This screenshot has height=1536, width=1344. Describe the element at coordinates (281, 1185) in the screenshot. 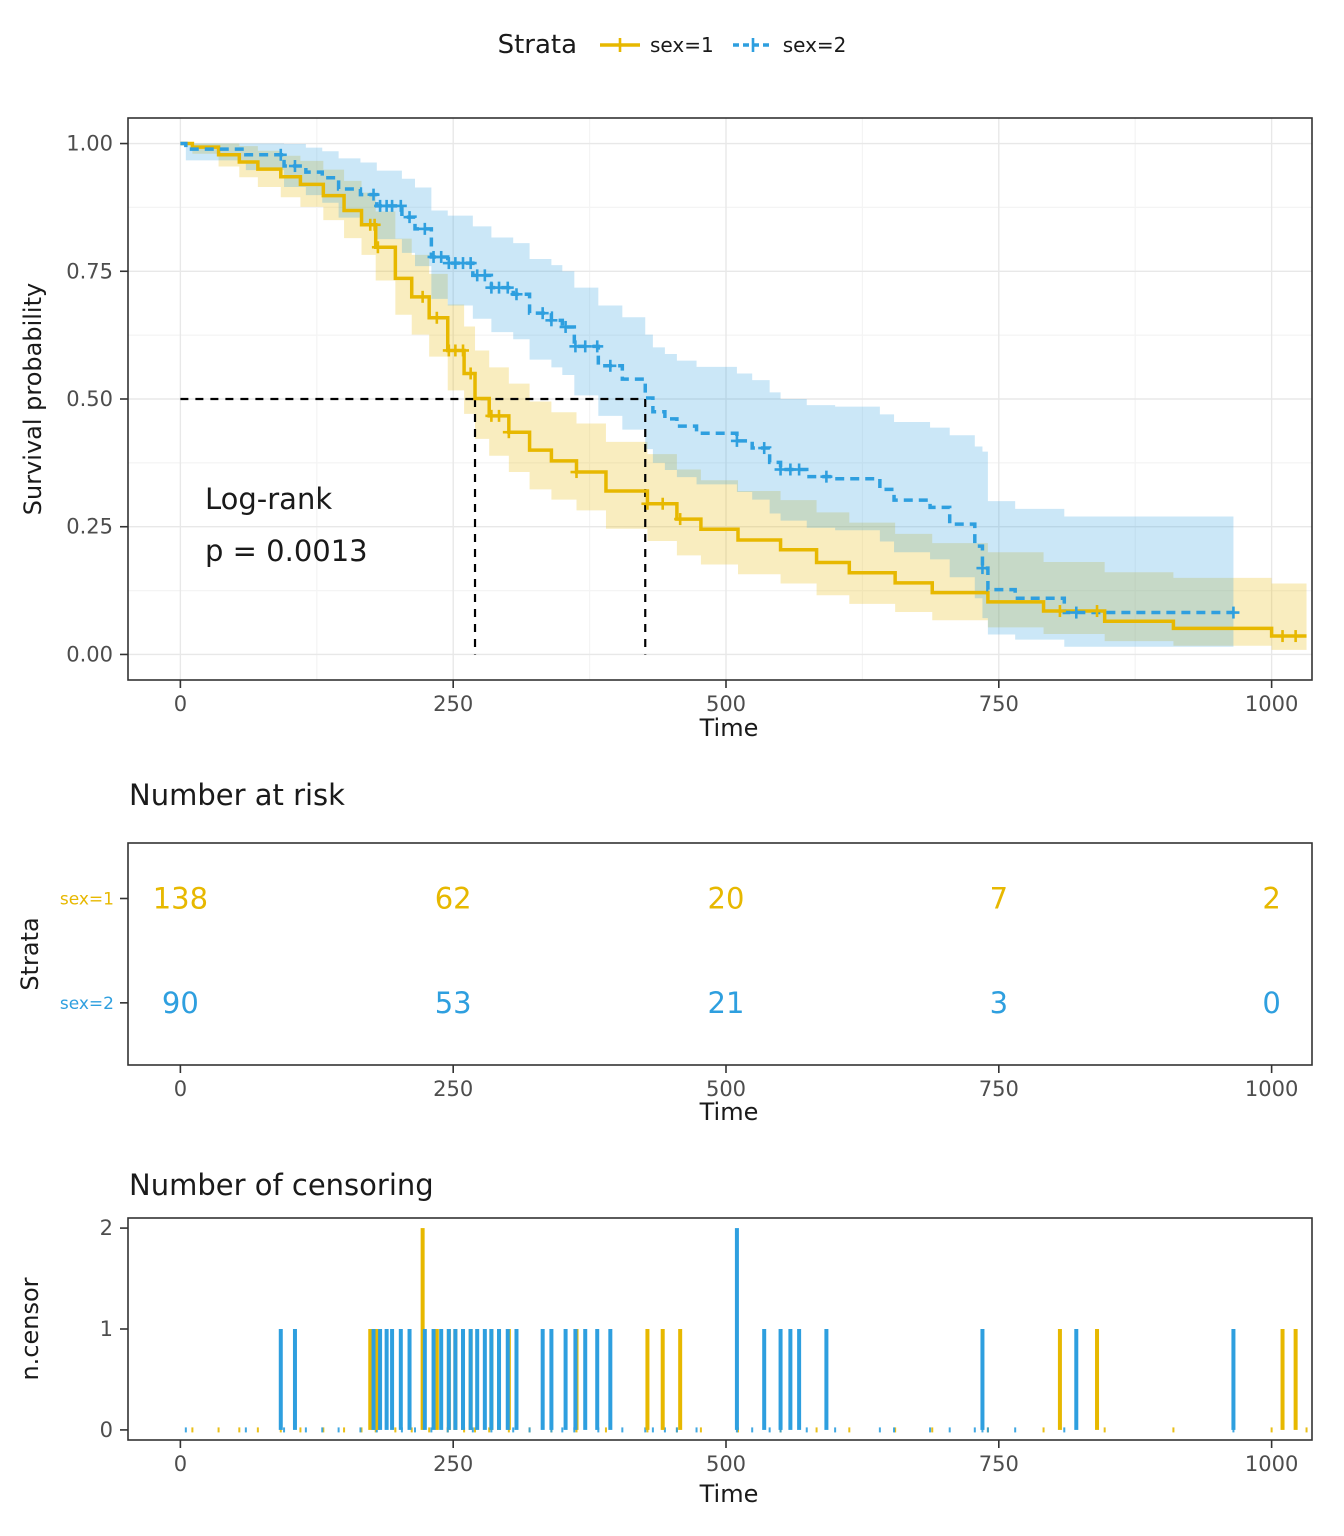

I see `censor-plot-title: Number of censoring` at that location.